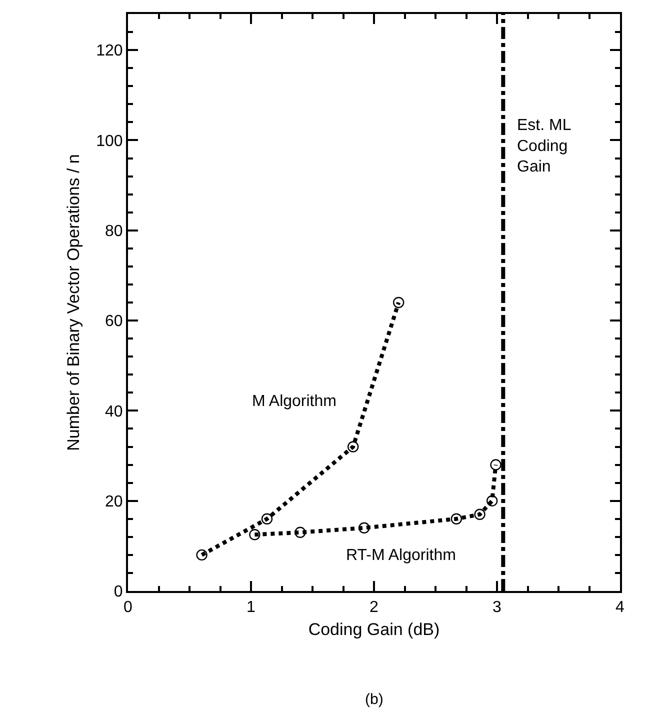 The image size is (663, 713). What do you see at coordinates (109, 51) in the screenshot?
I see `y-tick-label: 120` at bounding box center [109, 51].